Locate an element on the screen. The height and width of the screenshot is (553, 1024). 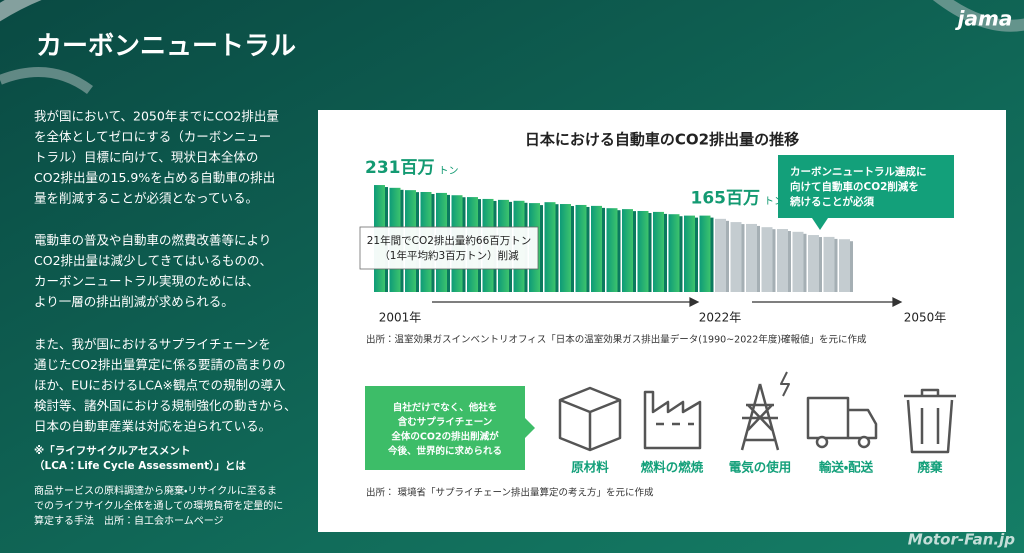
body-line: 量を削減することが必須となっている。 is located at coordinates (146, 198).